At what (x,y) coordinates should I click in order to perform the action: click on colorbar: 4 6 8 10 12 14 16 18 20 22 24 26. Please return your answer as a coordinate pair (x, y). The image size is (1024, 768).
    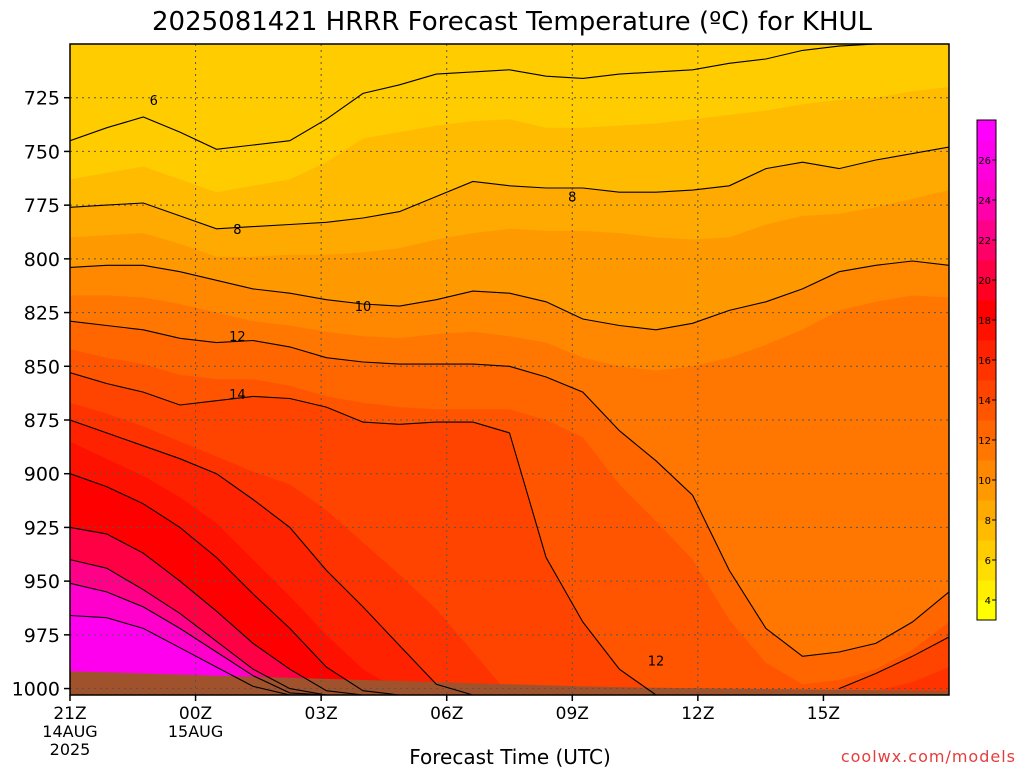
    Looking at the image, I should click on (986, 370).